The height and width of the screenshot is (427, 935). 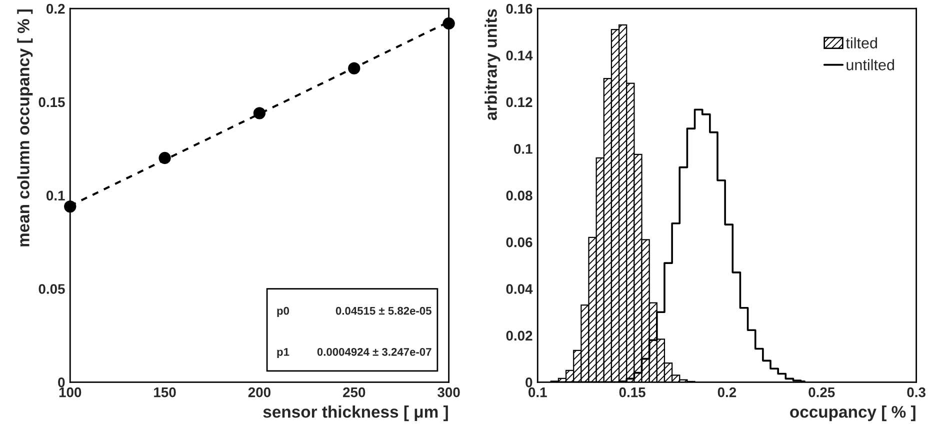 I want to click on y-tick-label: 0.04, so click(x=519, y=289).